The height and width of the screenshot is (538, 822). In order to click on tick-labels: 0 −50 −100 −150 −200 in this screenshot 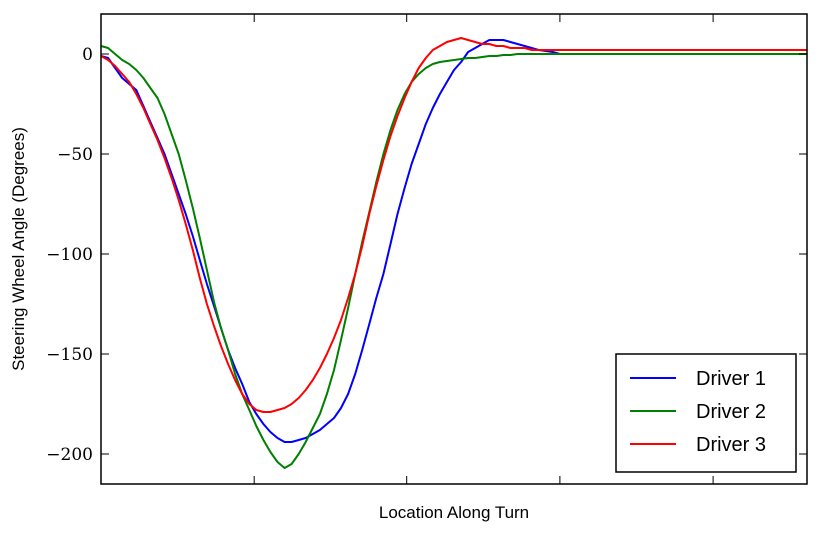, I will do `click(69, 255)`.